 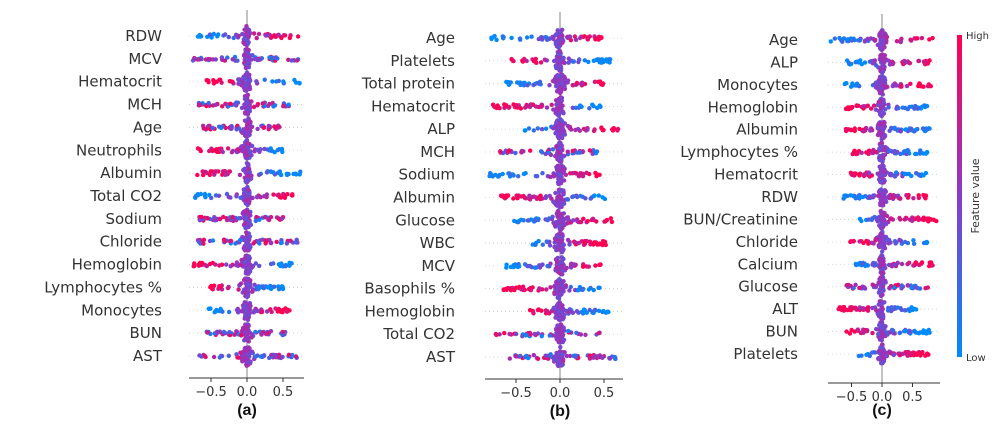 What do you see at coordinates (191, 81) in the screenshot?
I see `feature-row: Hematocrit` at bounding box center [191, 81].